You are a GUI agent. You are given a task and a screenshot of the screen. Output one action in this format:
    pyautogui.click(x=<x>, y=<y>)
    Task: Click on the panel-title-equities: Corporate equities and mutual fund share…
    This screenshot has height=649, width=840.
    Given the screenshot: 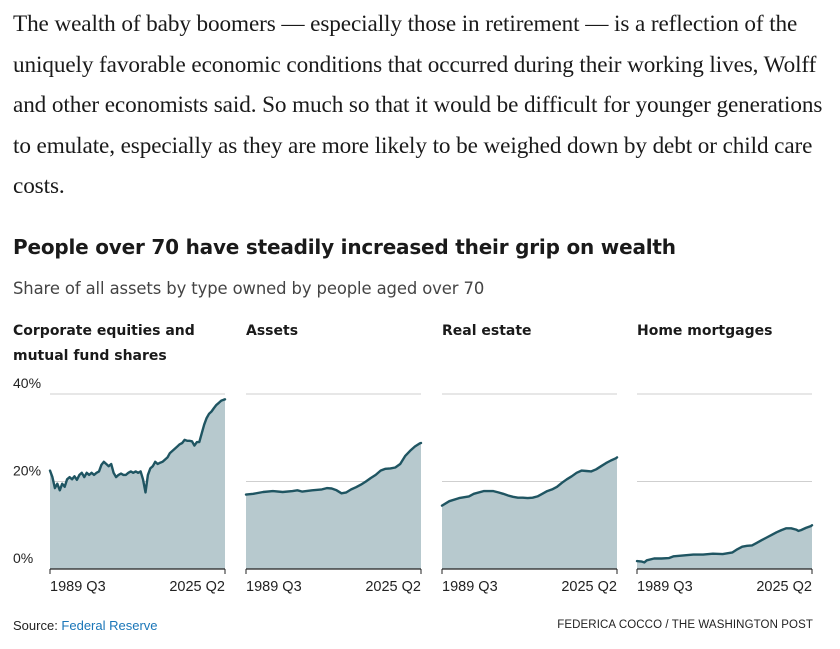 What is the action you would take?
    pyautogui.click(x=104, y=343)
    